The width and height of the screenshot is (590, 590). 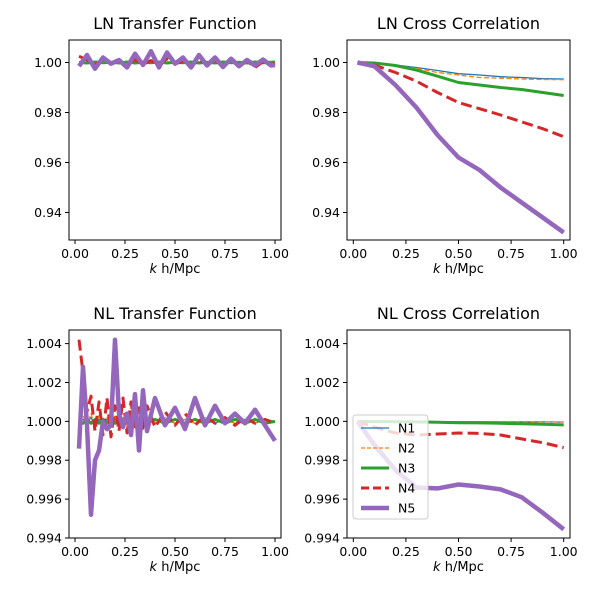 I want to click on legend-label-n3: N3, so click(x=406, y=468).